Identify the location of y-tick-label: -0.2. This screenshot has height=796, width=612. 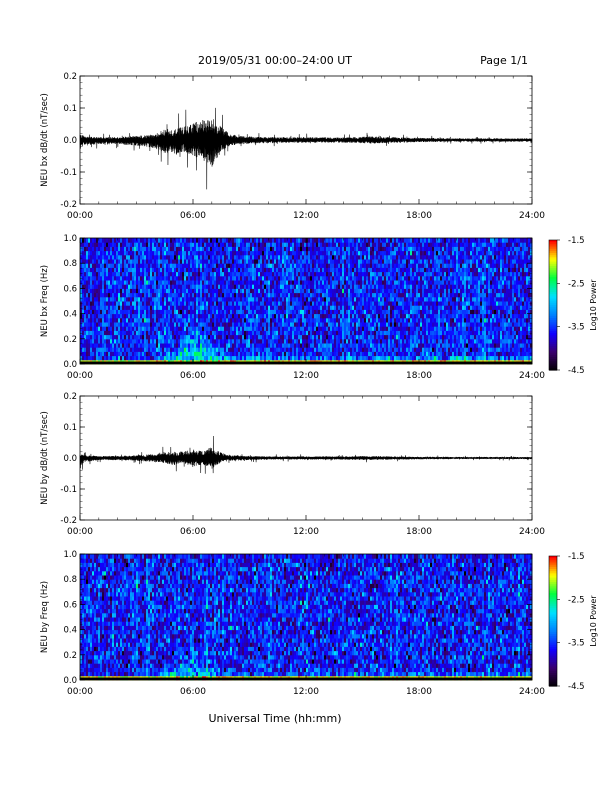
(68, 205).